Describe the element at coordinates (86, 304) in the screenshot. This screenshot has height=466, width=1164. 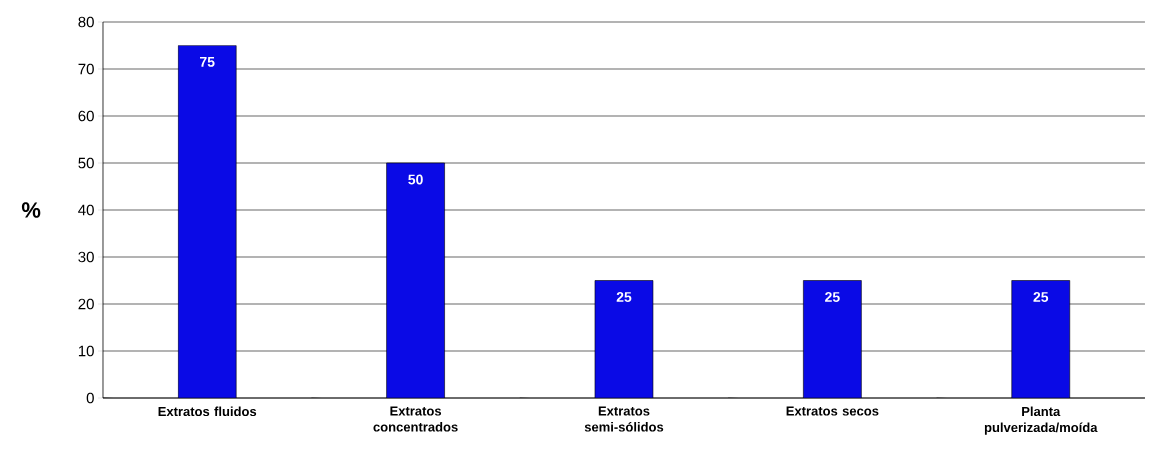
I see `y-tick-label: 20` at that location.